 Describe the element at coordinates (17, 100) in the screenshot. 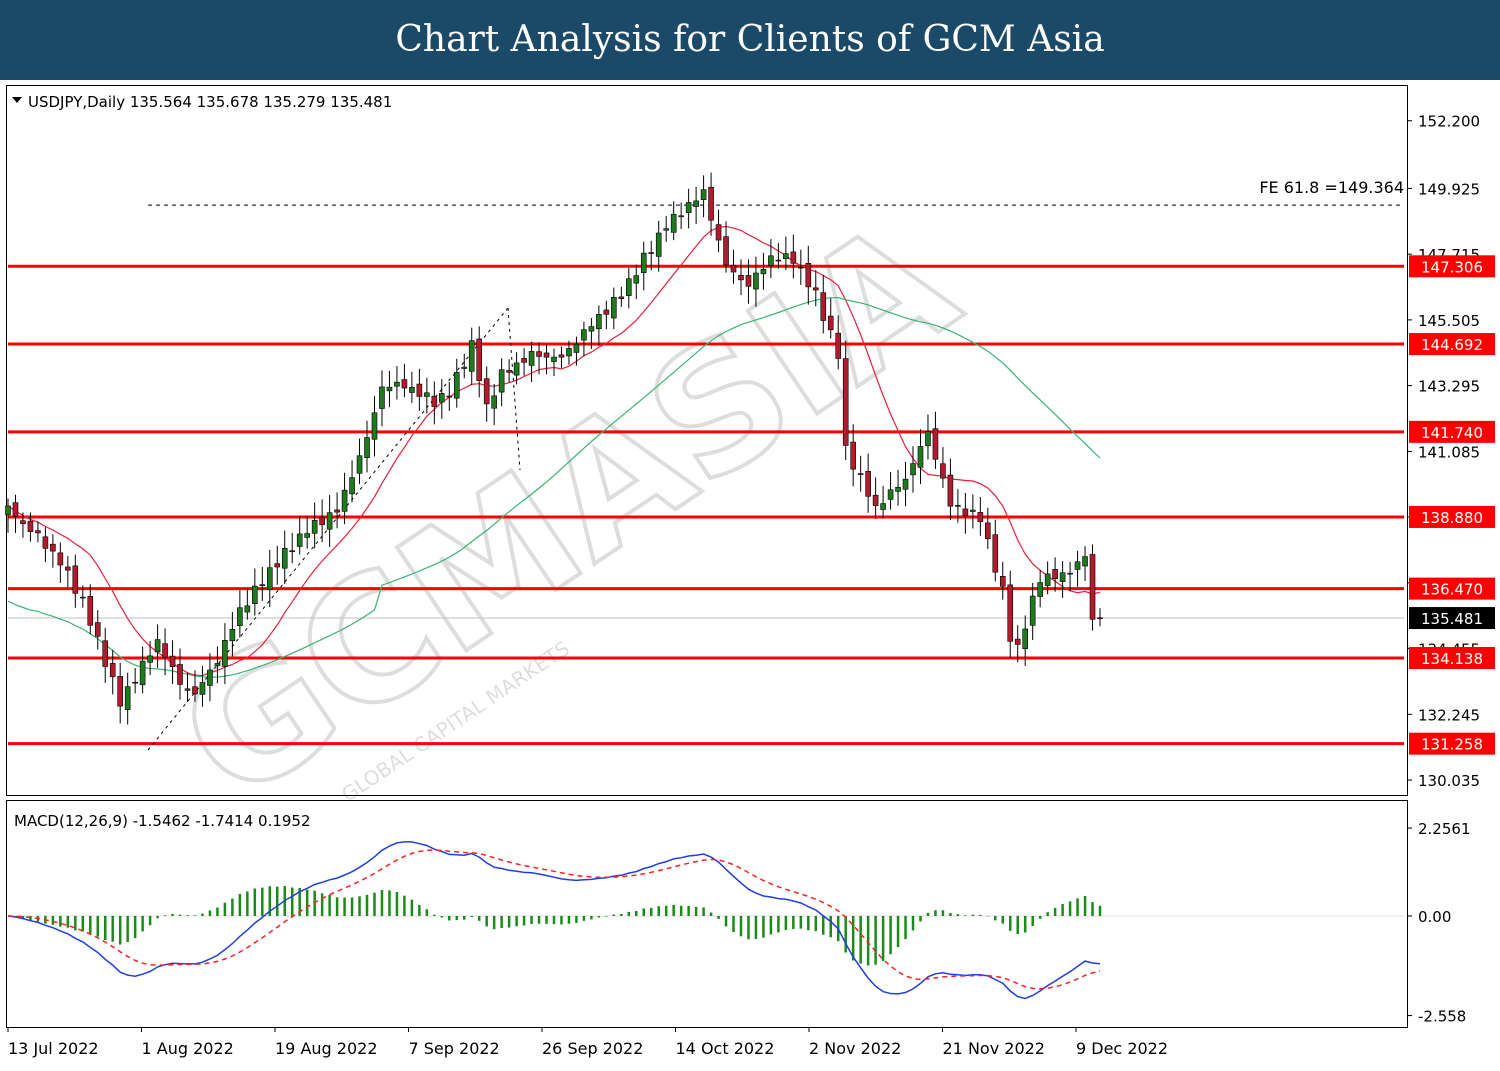

I see `symbol-dropdown-icon` at that location.